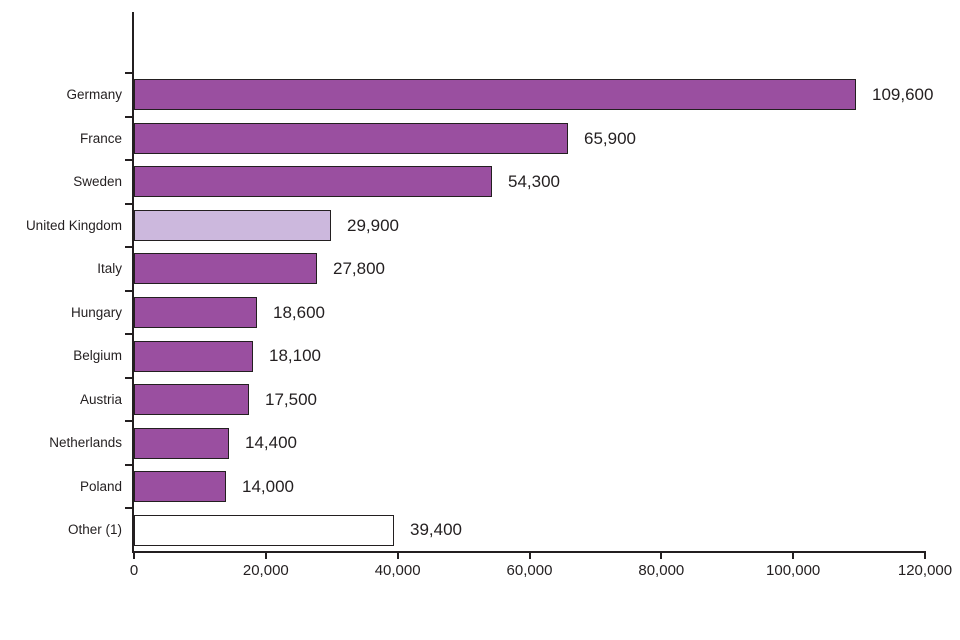  I want to click on category-label: Hungary, so click(96, 312).